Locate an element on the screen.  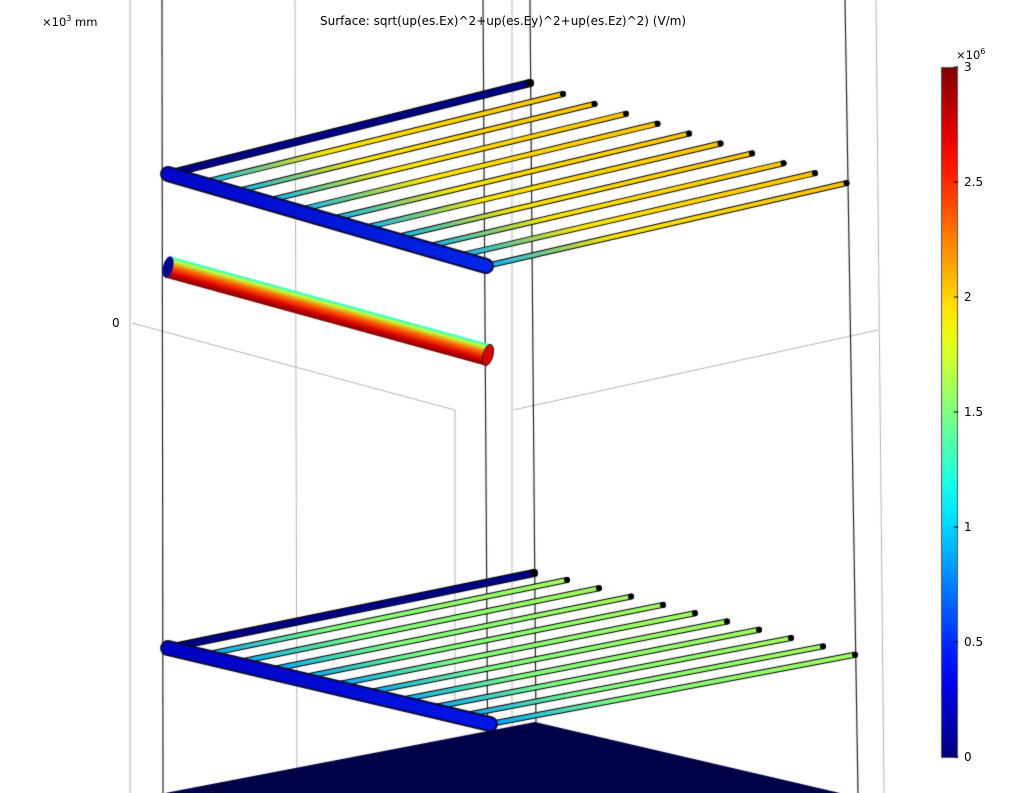
colorbar-tick-label: 1.5 is located at coordinates (974, 412).